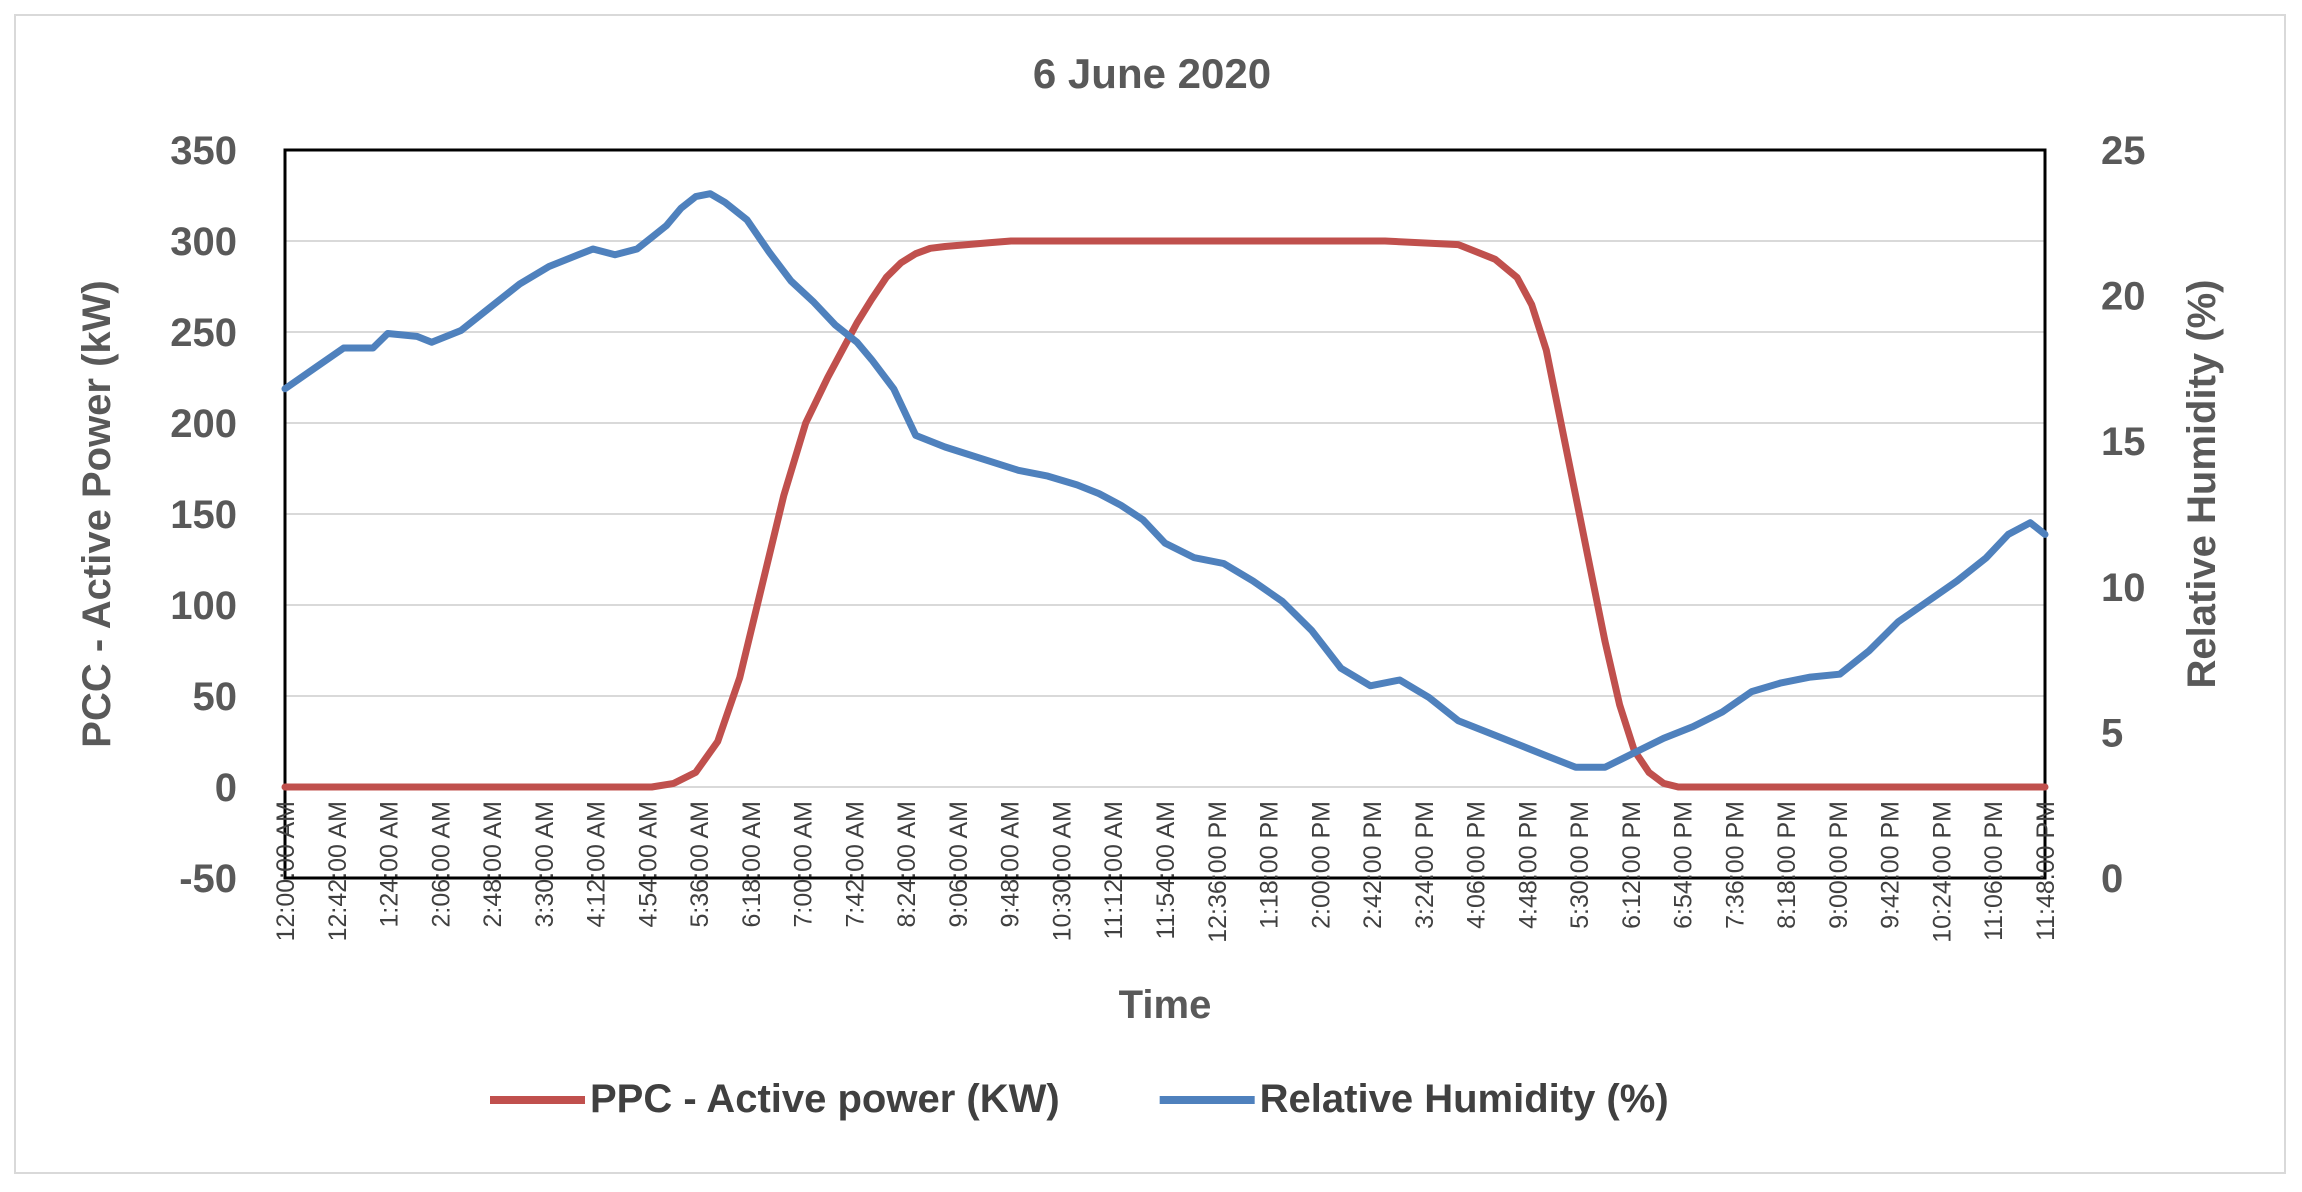 This screenshot has width=2302, height=1192. I want to click on x-tick-label: 7:00:00 AM, so click(804, 864).